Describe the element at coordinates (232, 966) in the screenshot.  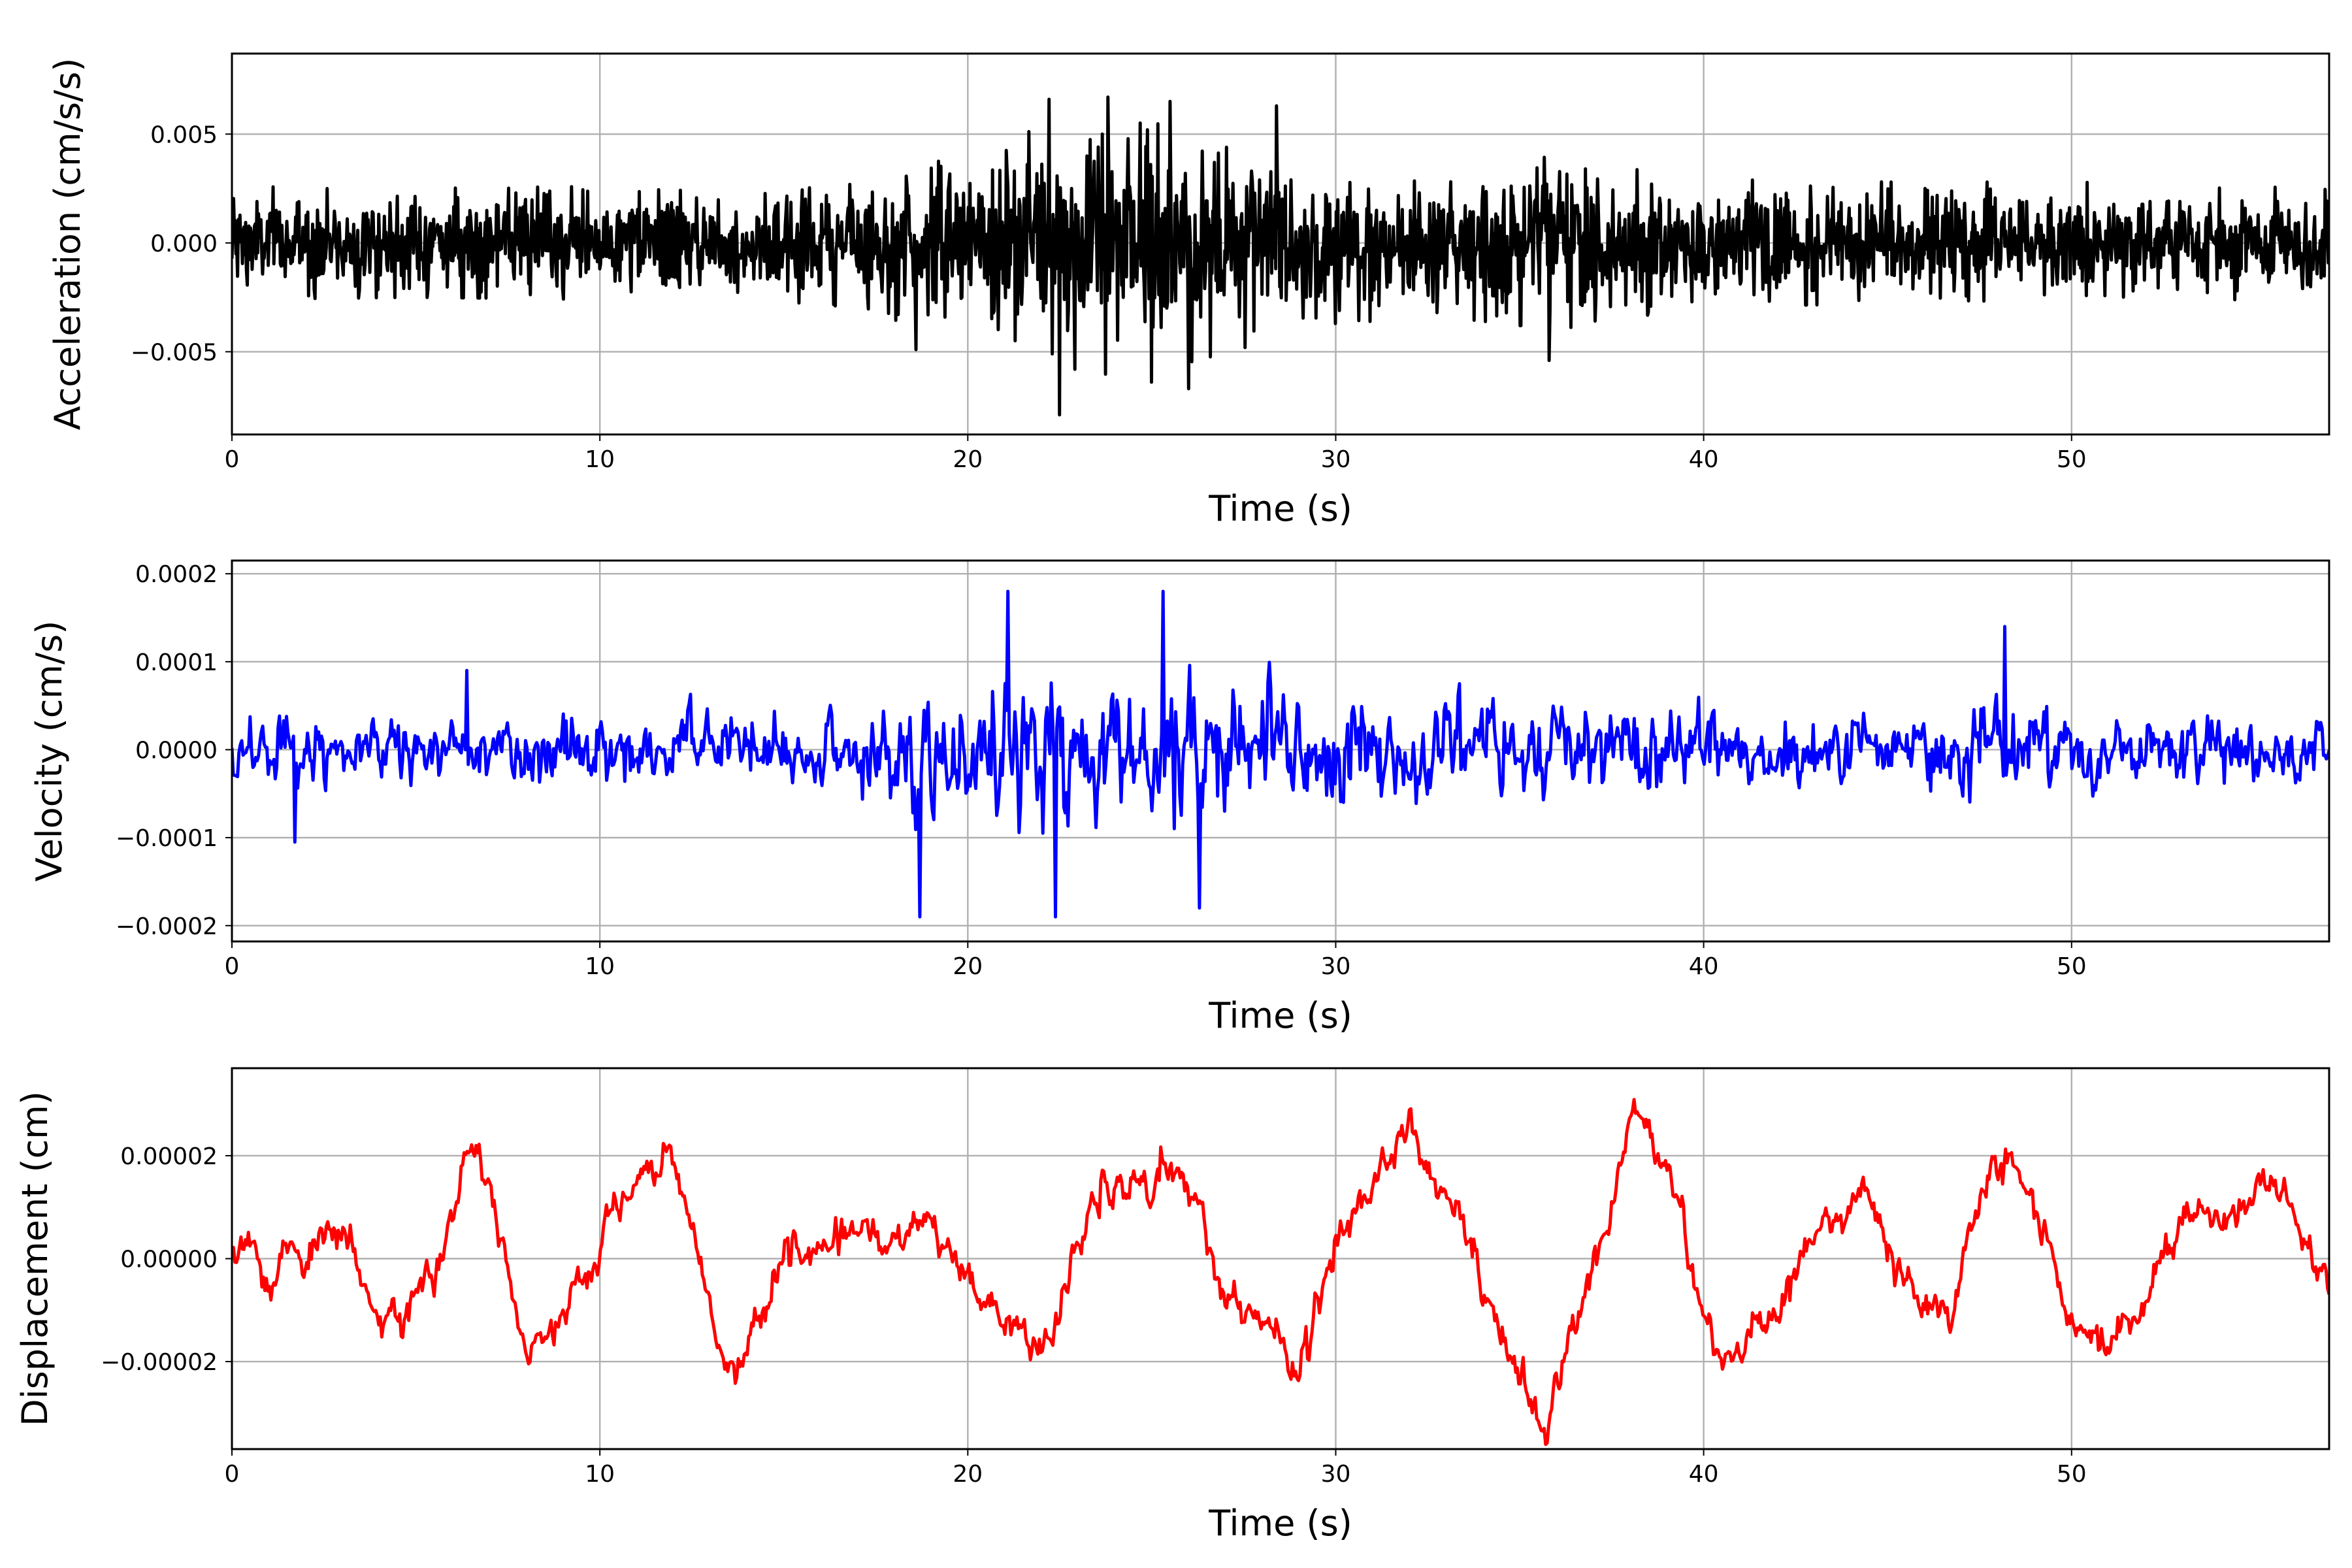
I see `velocity-x-tick-label: 0` at that location.